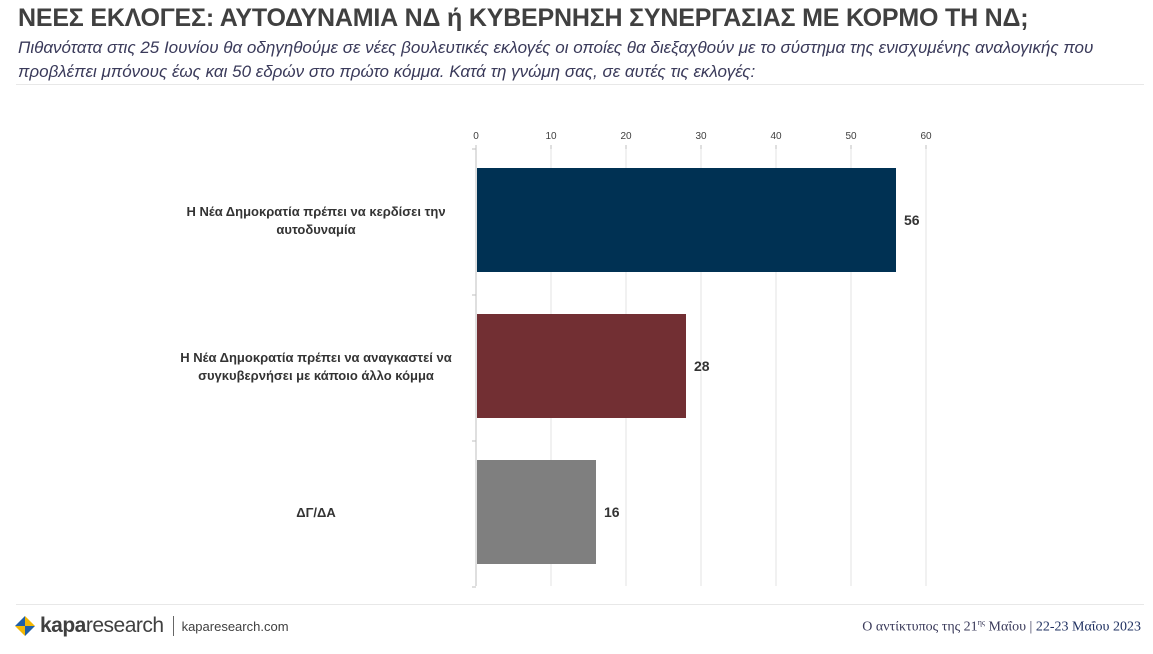 The height and width of the screenshot is (654, 1153). I want to click on category-label-2-line-2: συγκυβερνήσει με κάποιο άλλο κόμμα, so click(316, 375).